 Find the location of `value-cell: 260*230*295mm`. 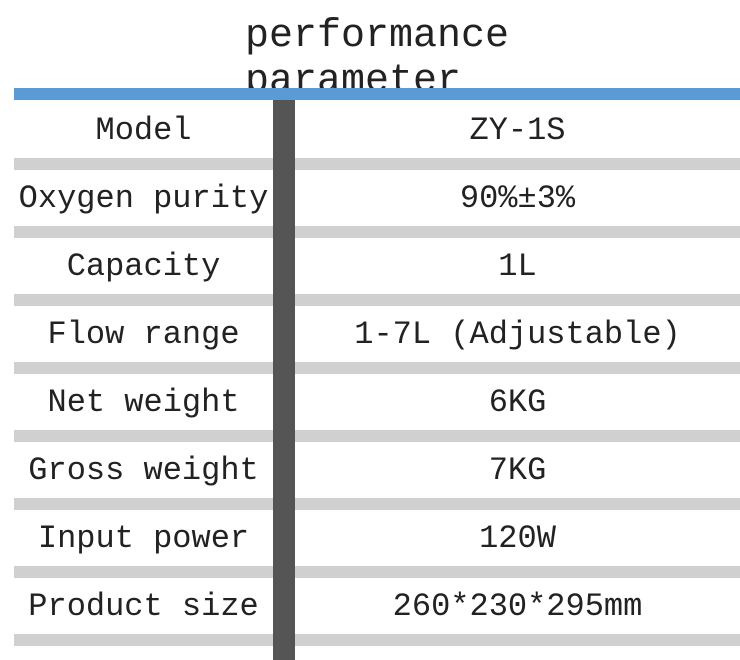

value-cell: 260*230*295mm is located at coordinates (517, 606).